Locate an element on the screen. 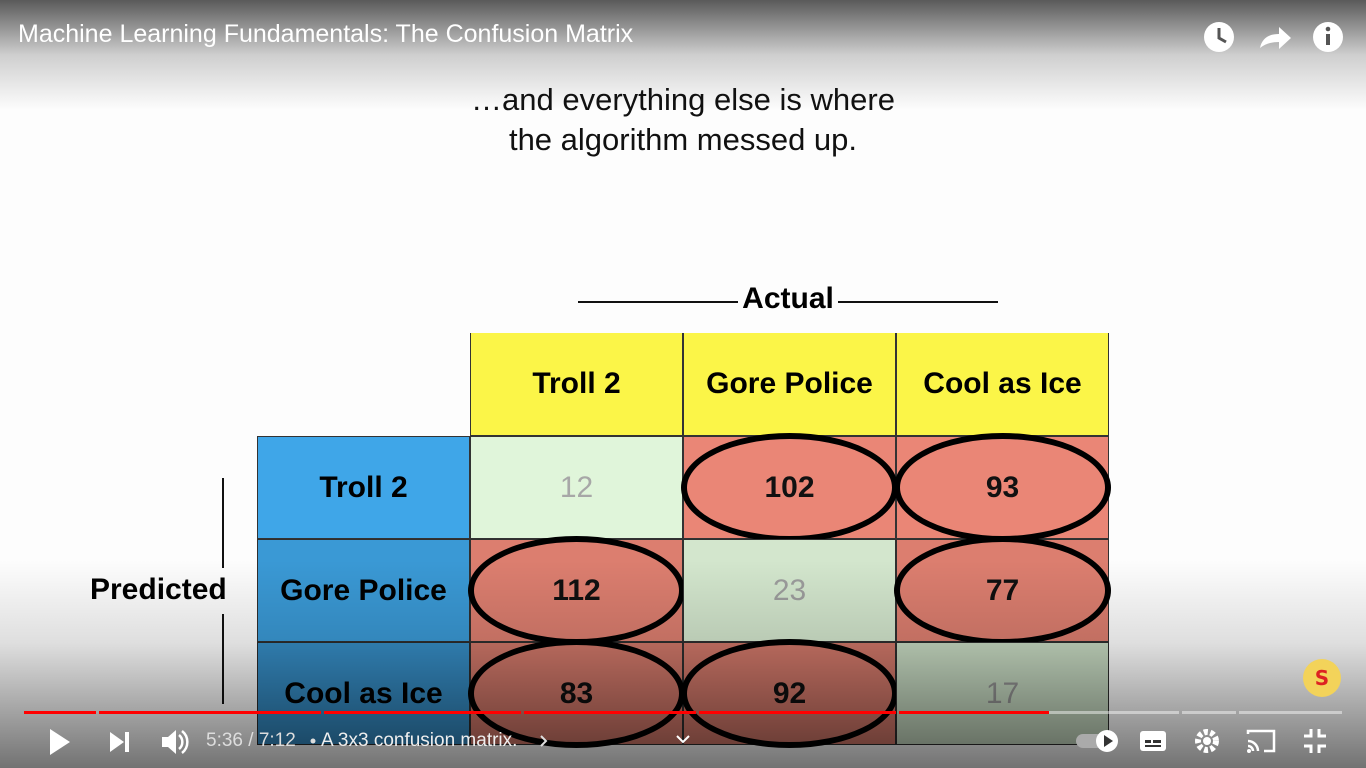 The height and width of the screenshot is (768, 1366). row-header: Troll 2 is located at coordinates (363, 487).